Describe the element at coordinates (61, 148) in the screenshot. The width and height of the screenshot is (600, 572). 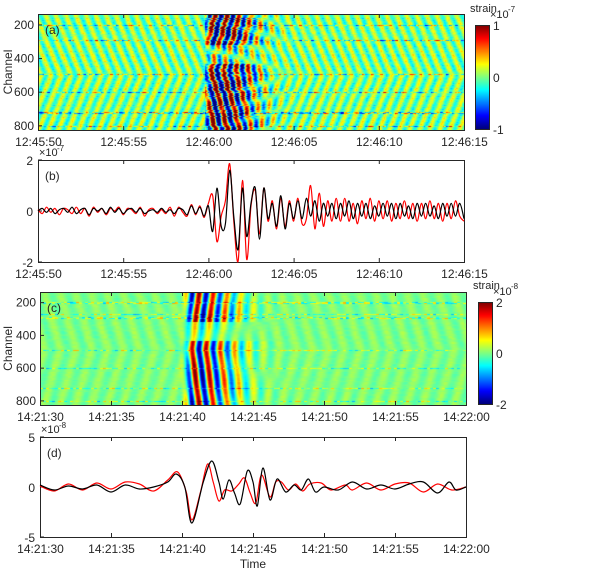
I see `y-exponent-power-b: -7` at that location.